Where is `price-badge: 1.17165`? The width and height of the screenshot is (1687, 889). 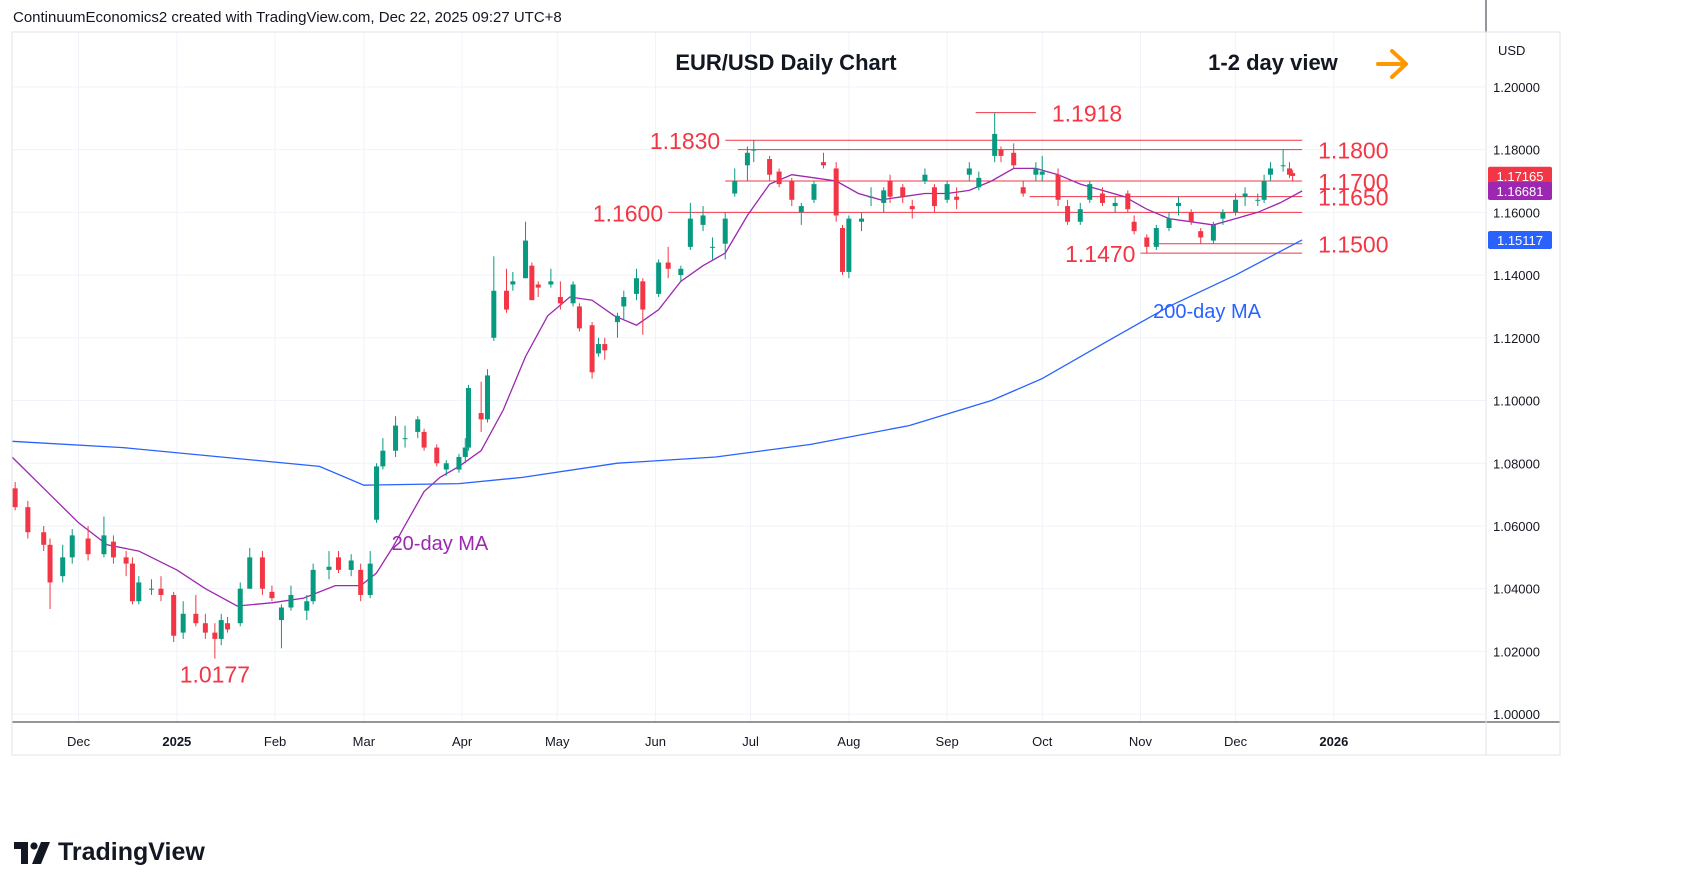 price-badge: 1.17165 is located at coordinates (1520, 175).